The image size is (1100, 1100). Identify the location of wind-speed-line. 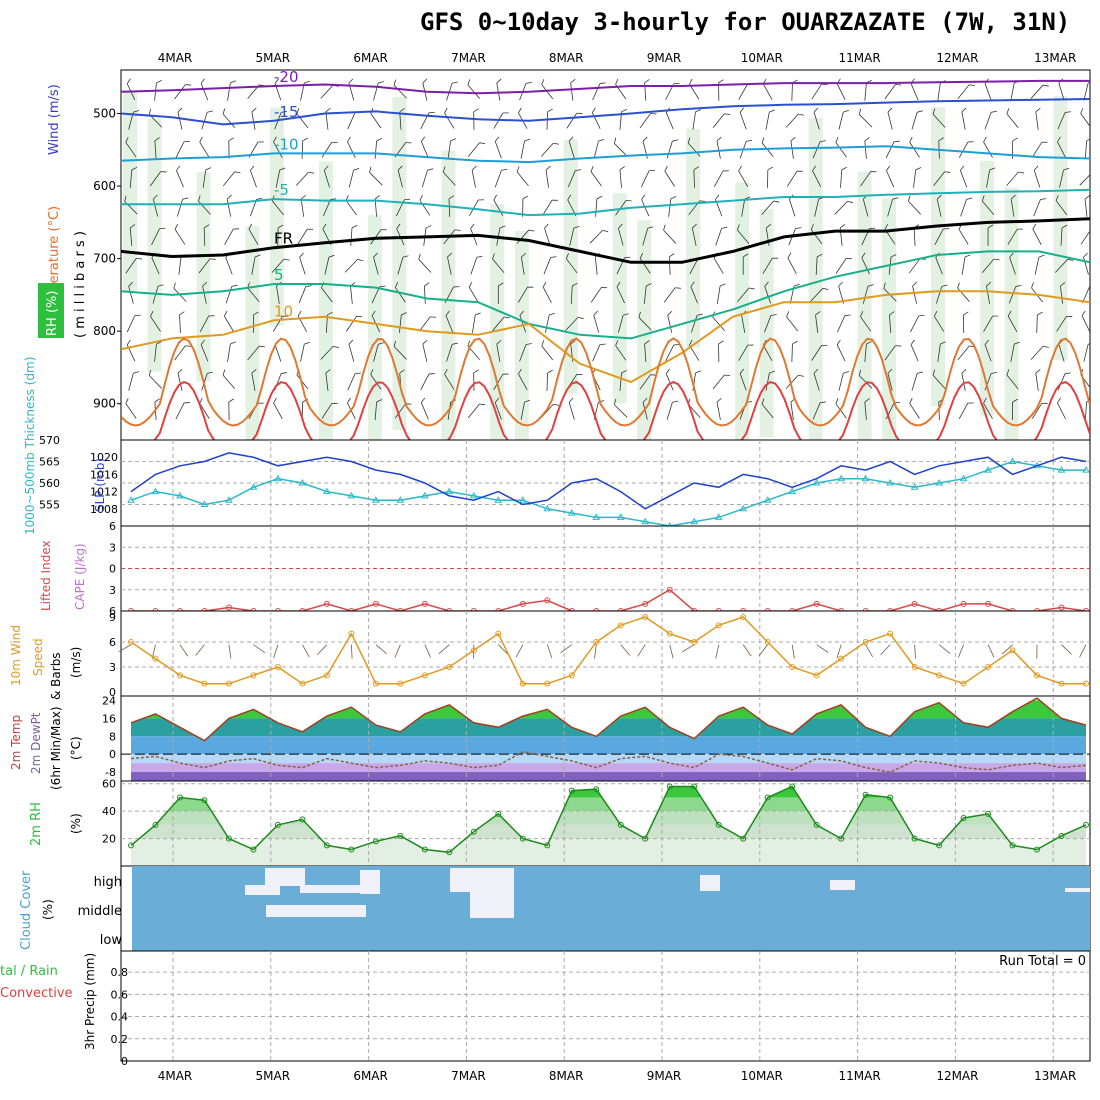
(608, 650).